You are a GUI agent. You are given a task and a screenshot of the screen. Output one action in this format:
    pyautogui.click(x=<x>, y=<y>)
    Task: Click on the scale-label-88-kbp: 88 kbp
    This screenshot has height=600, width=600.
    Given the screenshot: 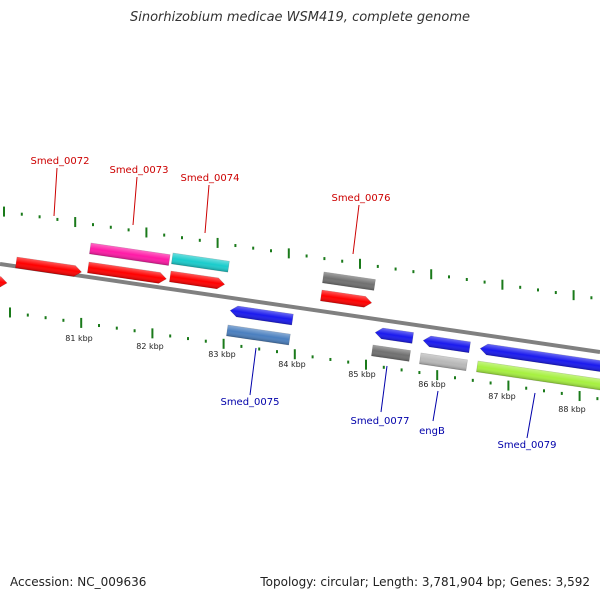 What is the action you would take?
    pyautogui.click(x=572, y=409)
    